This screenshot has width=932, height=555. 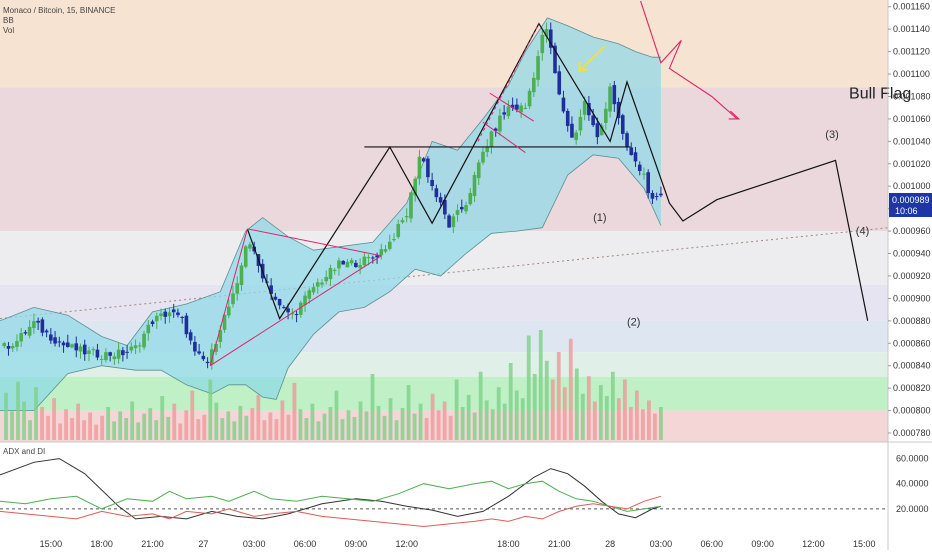 I want to click on flagpole-dashed, so click(x=508, y=82).